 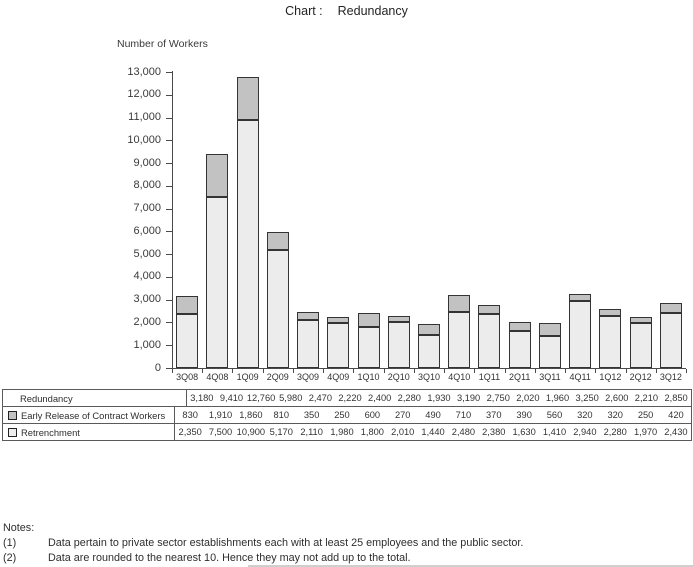 What do you see at coordinates (617, 398) in the screenshot?
I see `table-value-cell: 2,600` at bounding box center [617, 398].